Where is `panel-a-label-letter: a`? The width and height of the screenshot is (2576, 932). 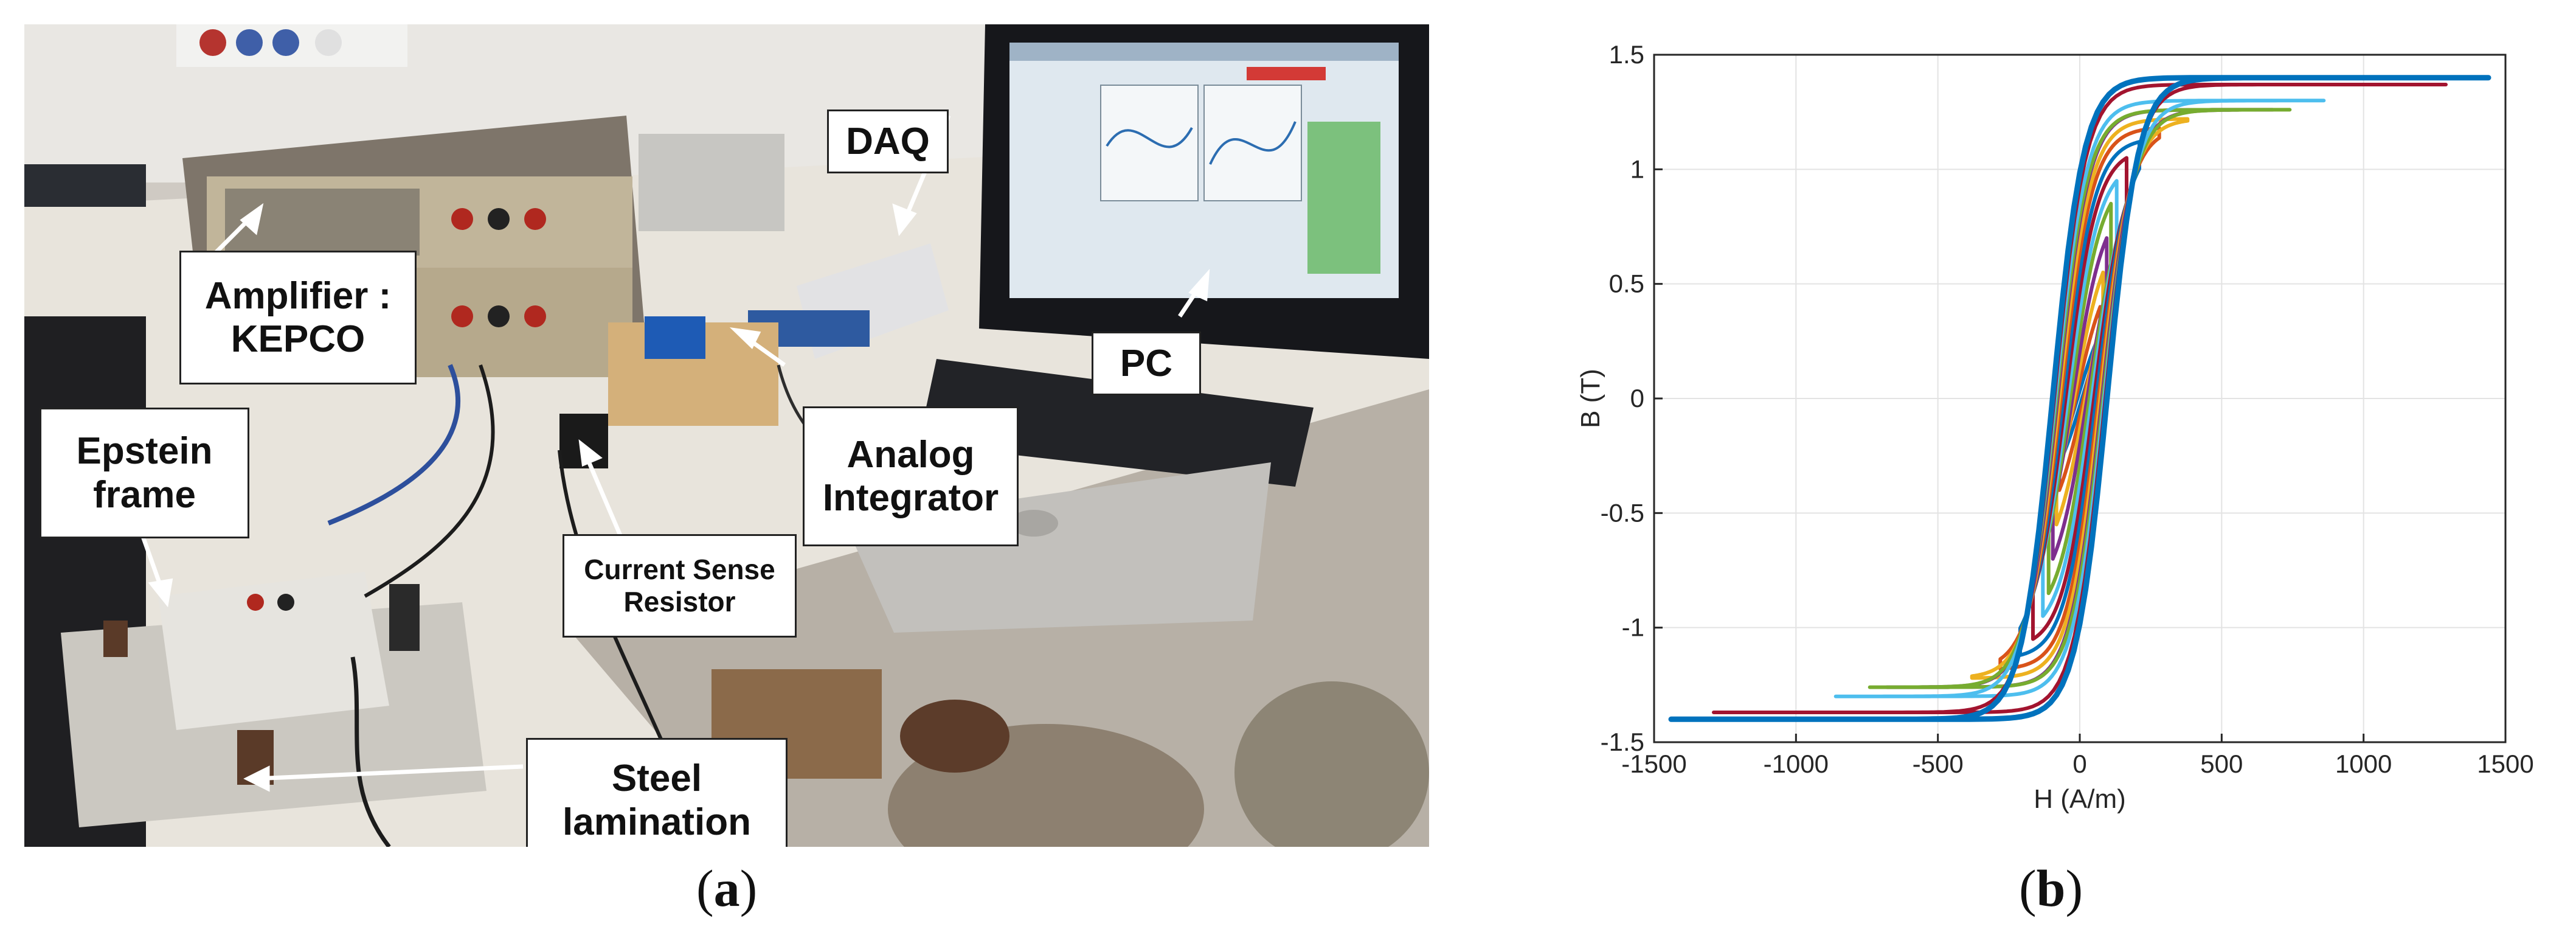
panel-a-label-letter: a is located at coordinates (726, 888).